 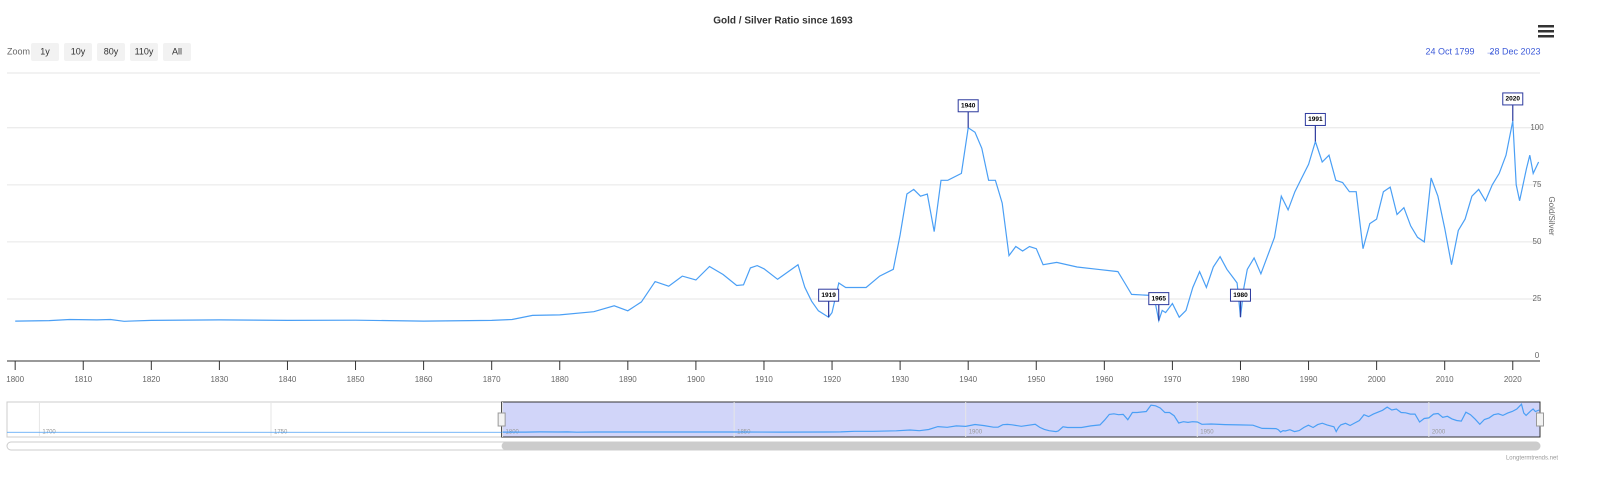 I want to click on flag-label: 1991, so click(x=1315, y=119).